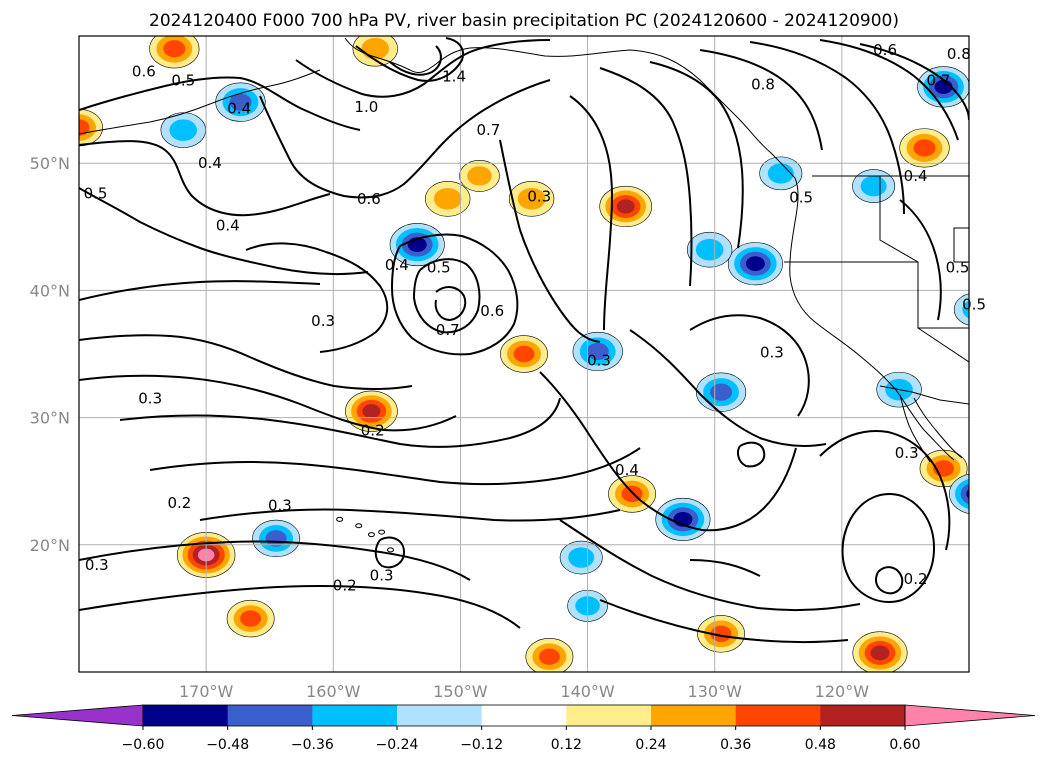 The image size is (1047, 765). What do you see at coordinates (566, 745) in the screenshot?
I see `colorbar-tick-label: 0.12` at bounding box center [566, 745].